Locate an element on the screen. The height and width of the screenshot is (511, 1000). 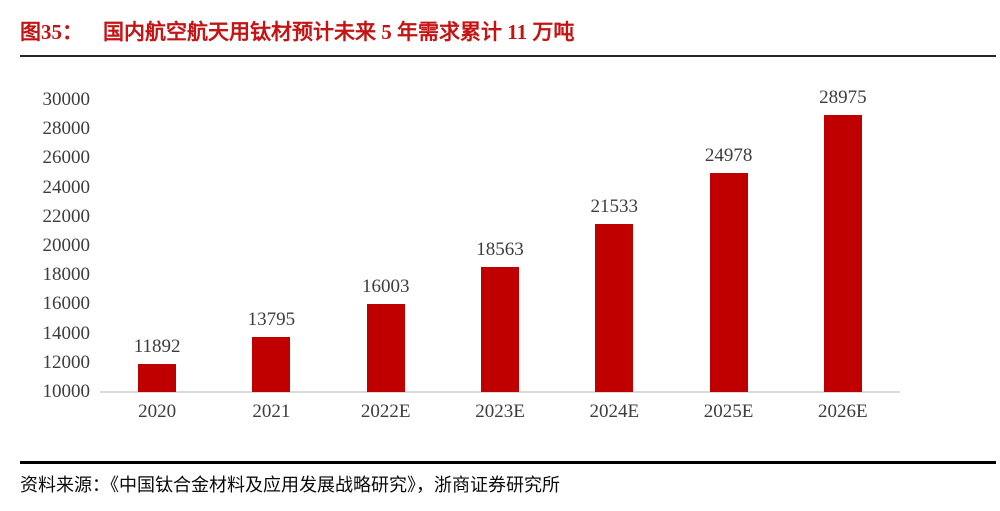
y-tick-label: 20000 is located at coordinates (66, 245).